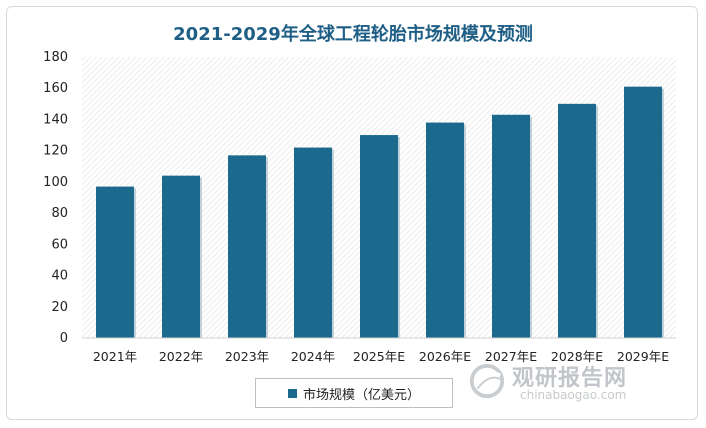 The width and height of the screenshot is (706, 428). I want to click on y-tick-label: 180, so click(55, 57).